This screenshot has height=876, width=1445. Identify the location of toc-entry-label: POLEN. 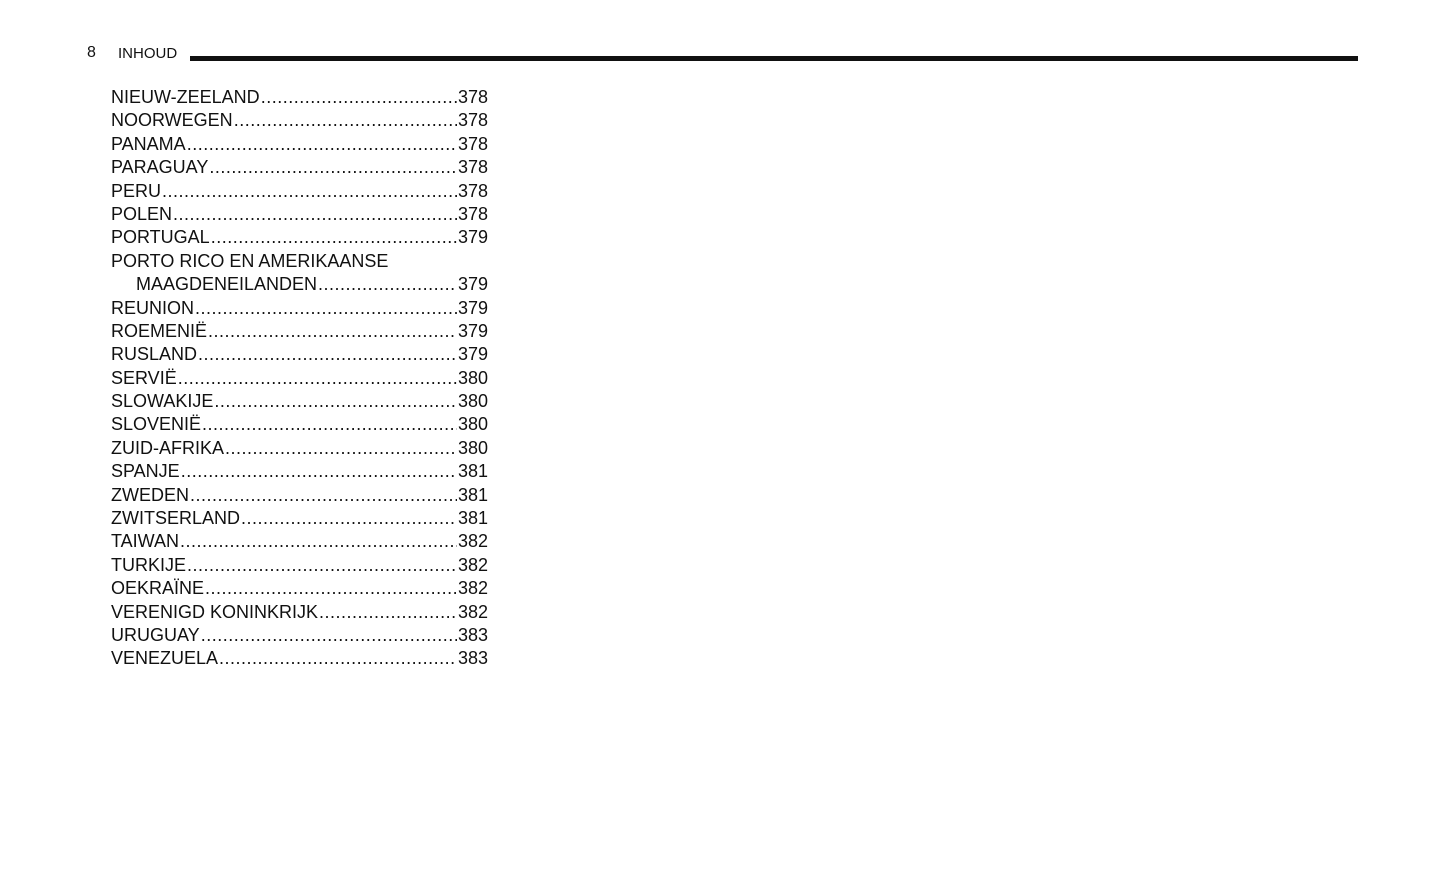
(142, 213).